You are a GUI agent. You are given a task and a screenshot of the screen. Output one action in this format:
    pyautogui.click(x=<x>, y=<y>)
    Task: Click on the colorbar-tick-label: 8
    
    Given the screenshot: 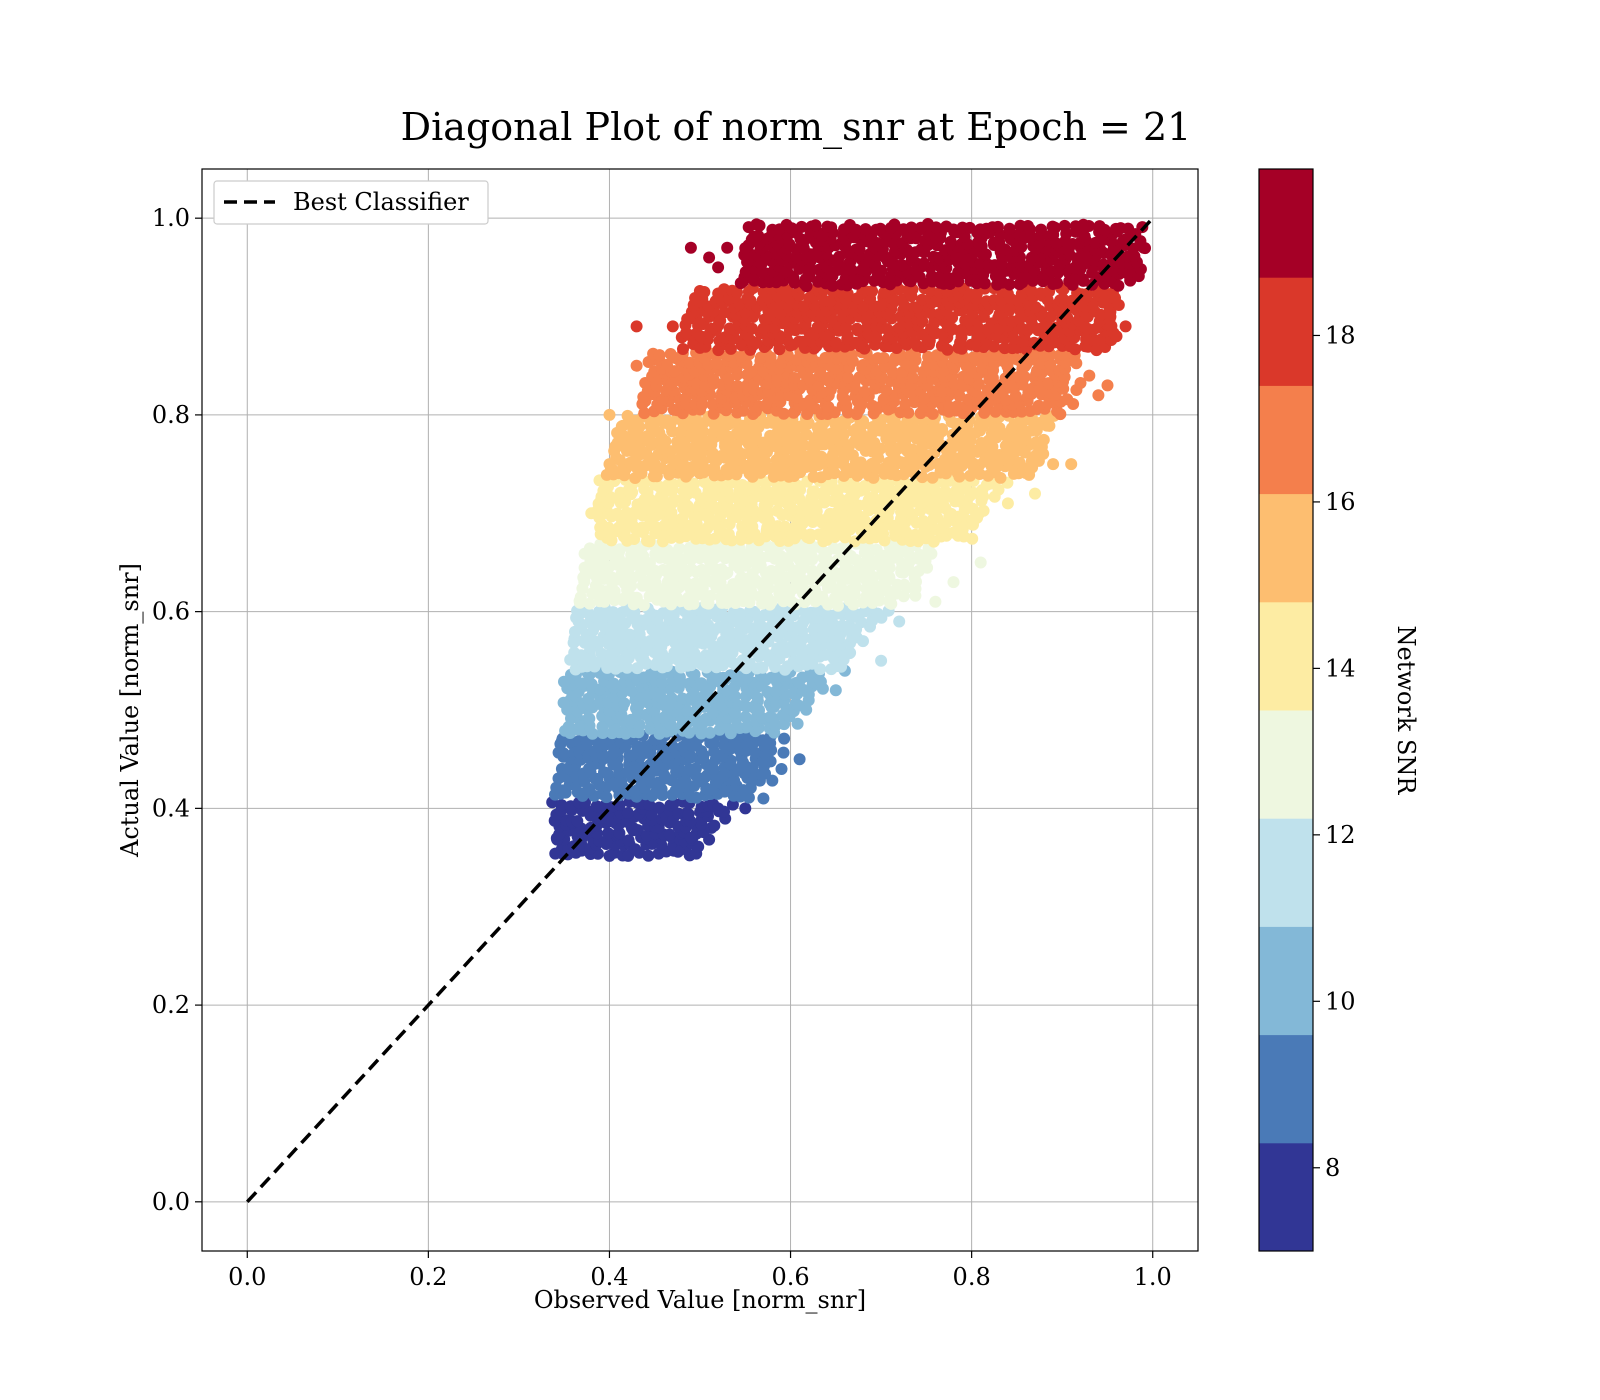 What is the action you would take?
    pyautogui.click(x=1332, y=1168)
    